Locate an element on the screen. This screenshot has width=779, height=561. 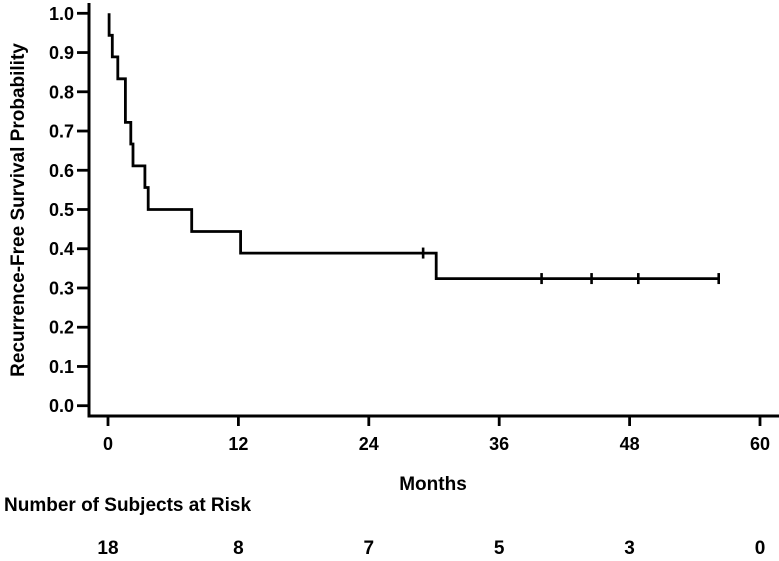
risk-count: 0 is located at coordinates (760, 548).